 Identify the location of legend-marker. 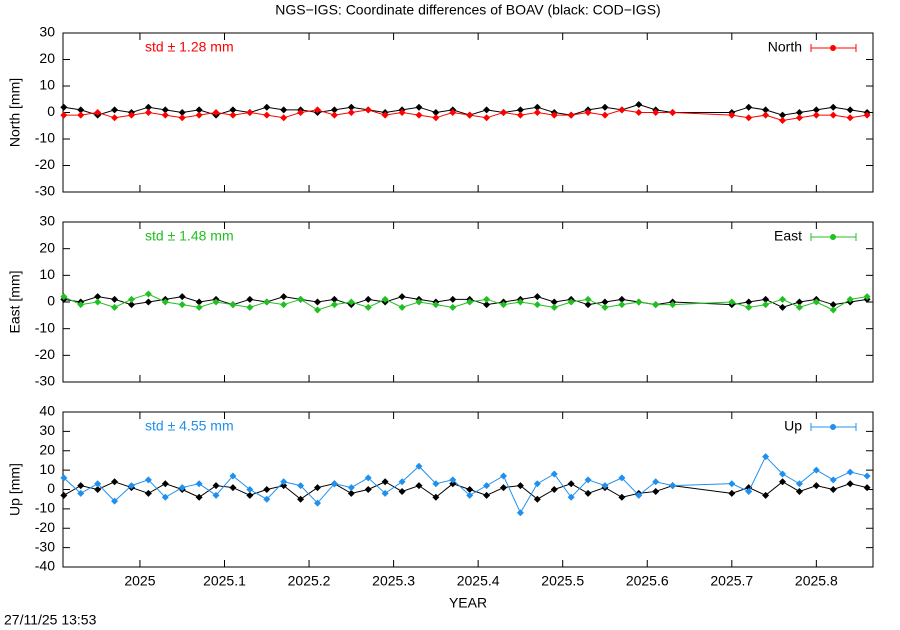
(833, 48).